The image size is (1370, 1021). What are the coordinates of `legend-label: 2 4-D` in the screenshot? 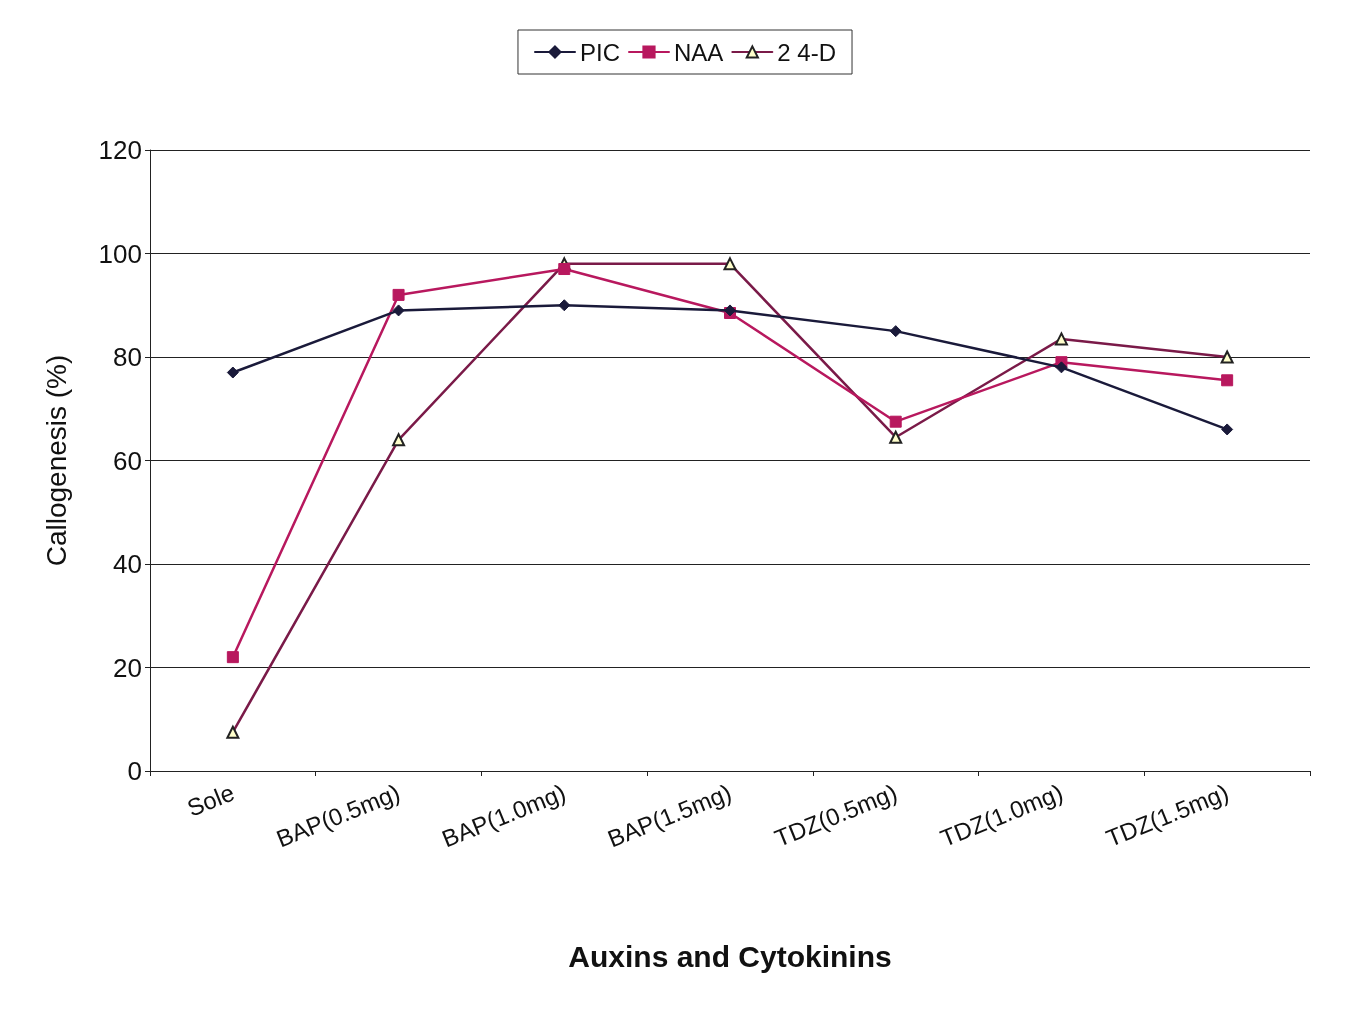 It's located at (807, 52).